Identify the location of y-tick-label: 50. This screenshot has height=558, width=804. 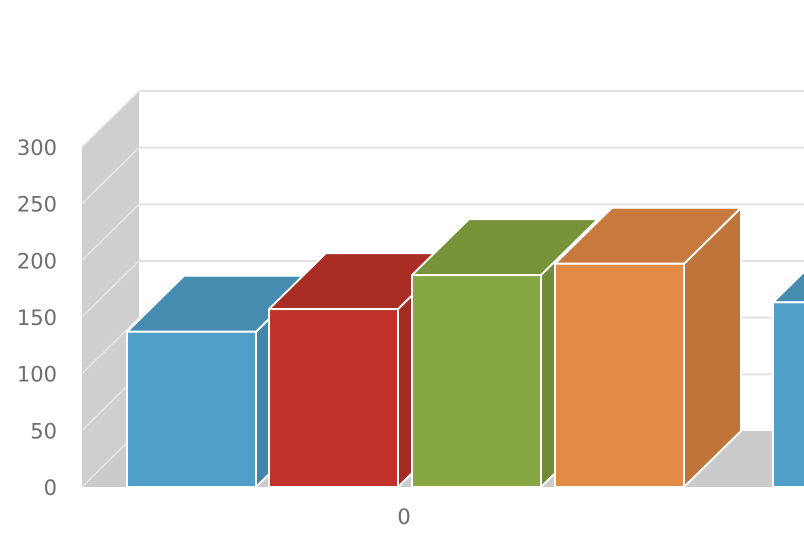
(43, 431).